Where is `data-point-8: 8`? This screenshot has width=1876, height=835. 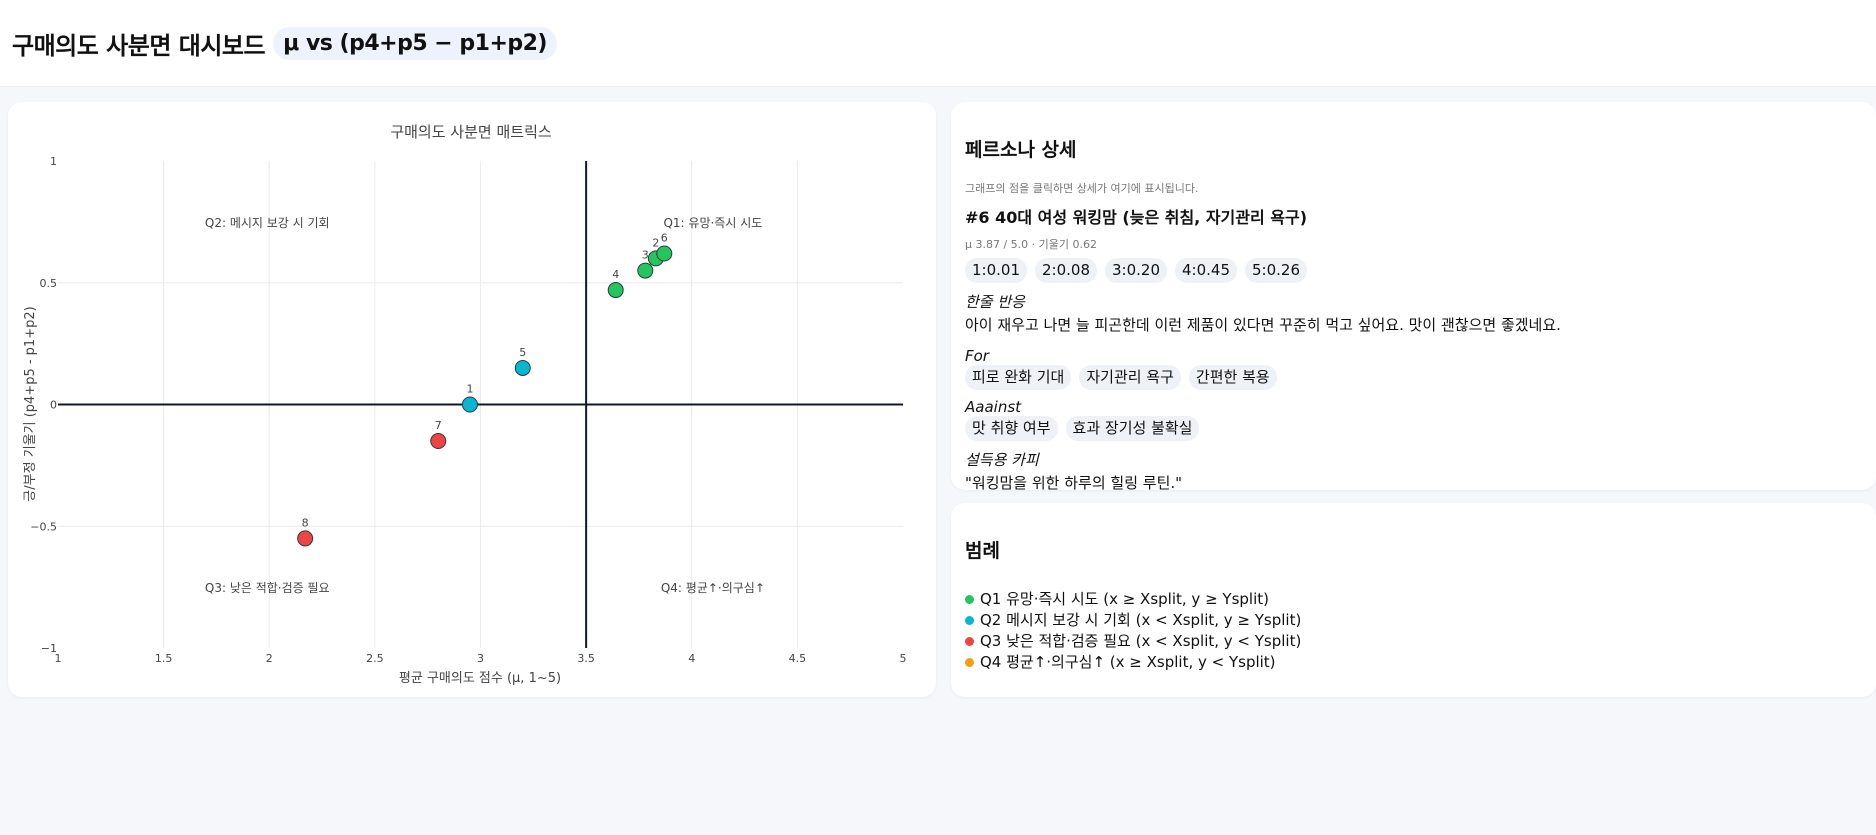 data-point-8: 8 is located at coordinates (305, 531).